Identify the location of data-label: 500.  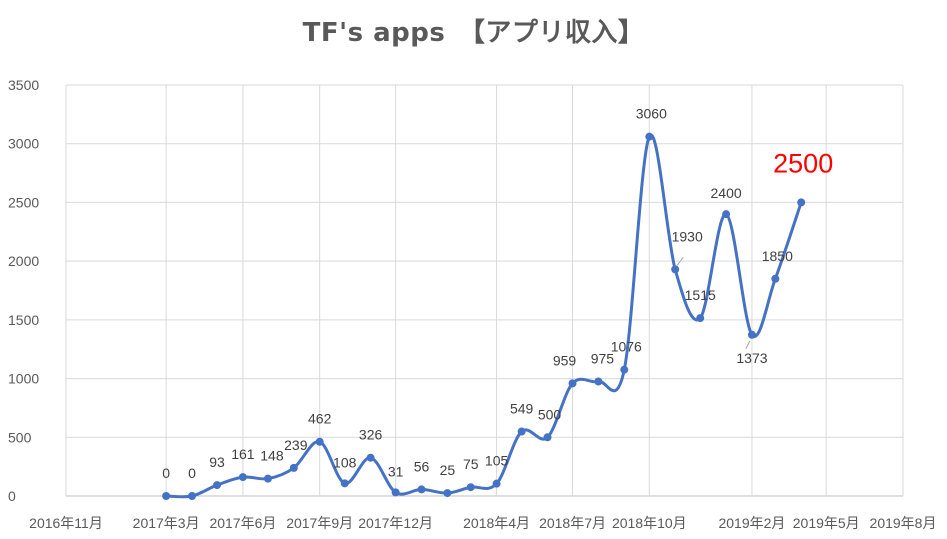
(550, 414).